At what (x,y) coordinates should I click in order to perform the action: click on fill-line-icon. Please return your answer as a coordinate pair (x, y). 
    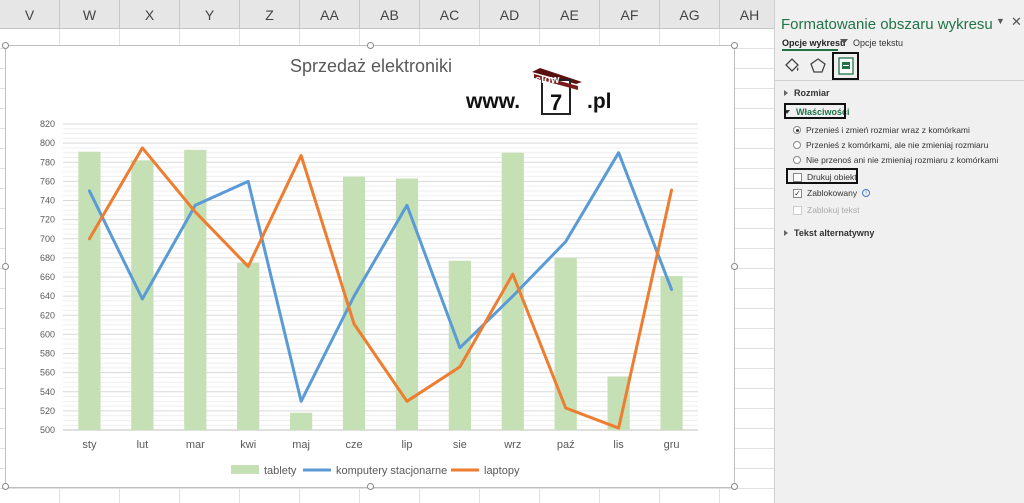
    Looking at the image, I should click on (792, 66).